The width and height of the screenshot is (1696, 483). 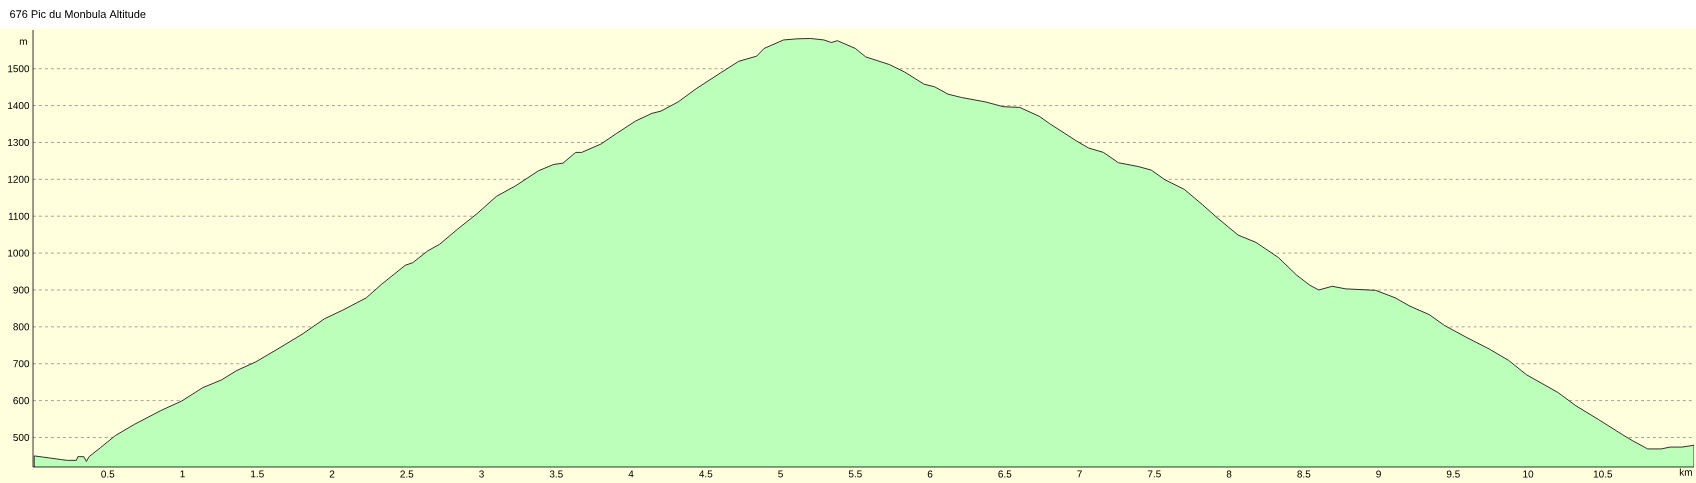 I want to click on x-tick-label: 2, so click(x=332, y=474).